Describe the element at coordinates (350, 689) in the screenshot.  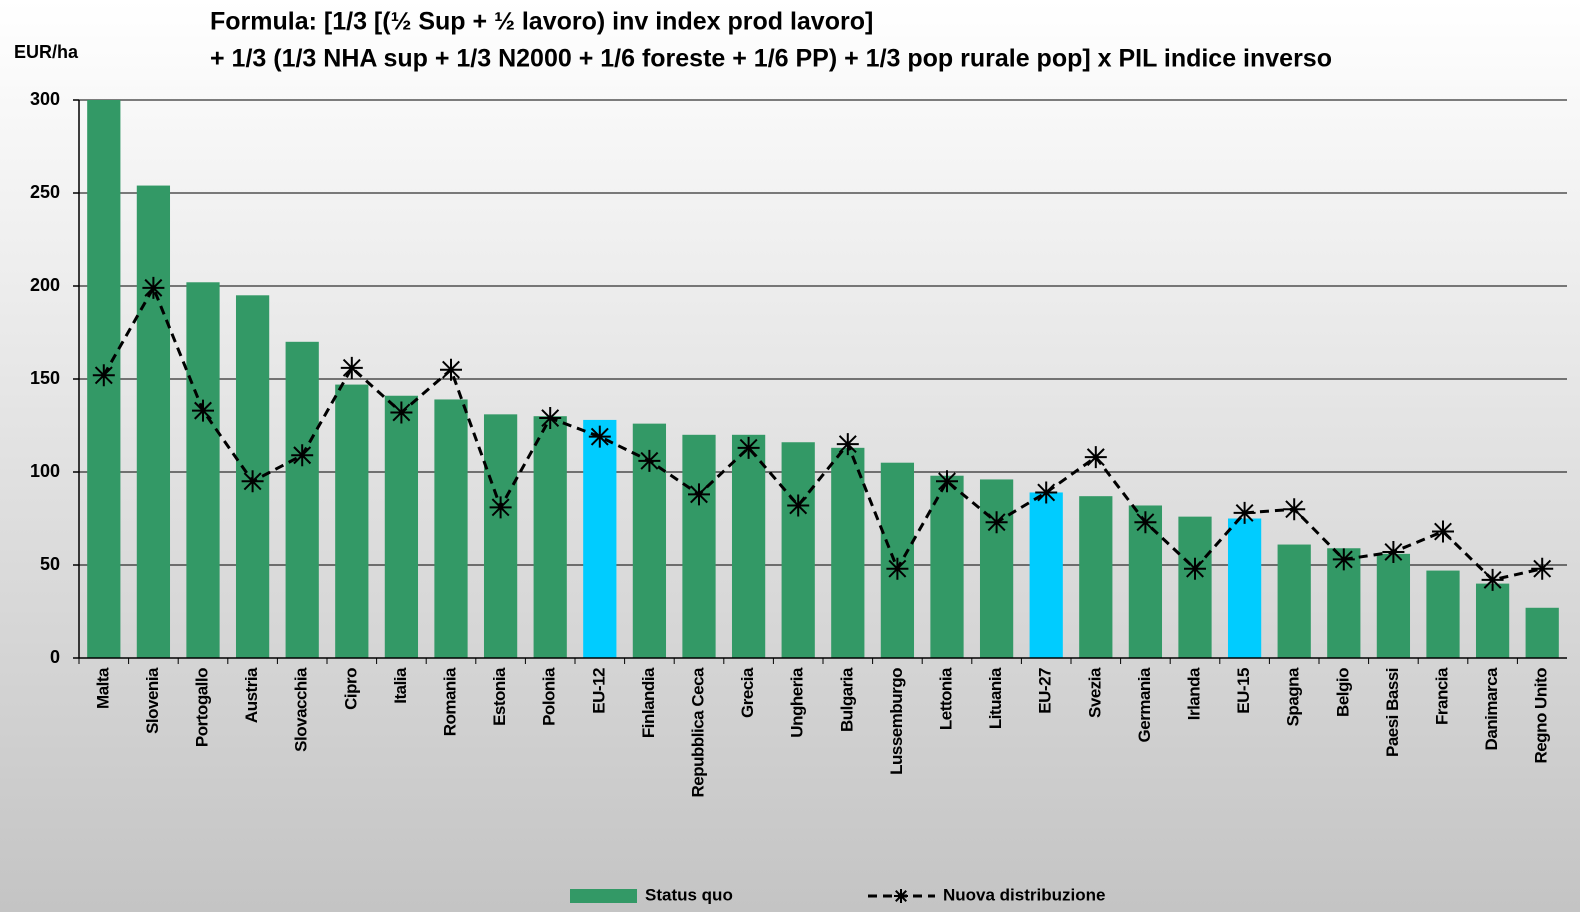
I see `x-tick-label: Cipro` at that location.